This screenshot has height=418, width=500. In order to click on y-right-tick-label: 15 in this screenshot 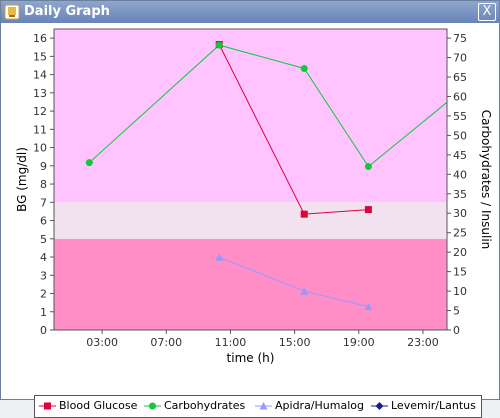, I will do `click(460, 272)`.